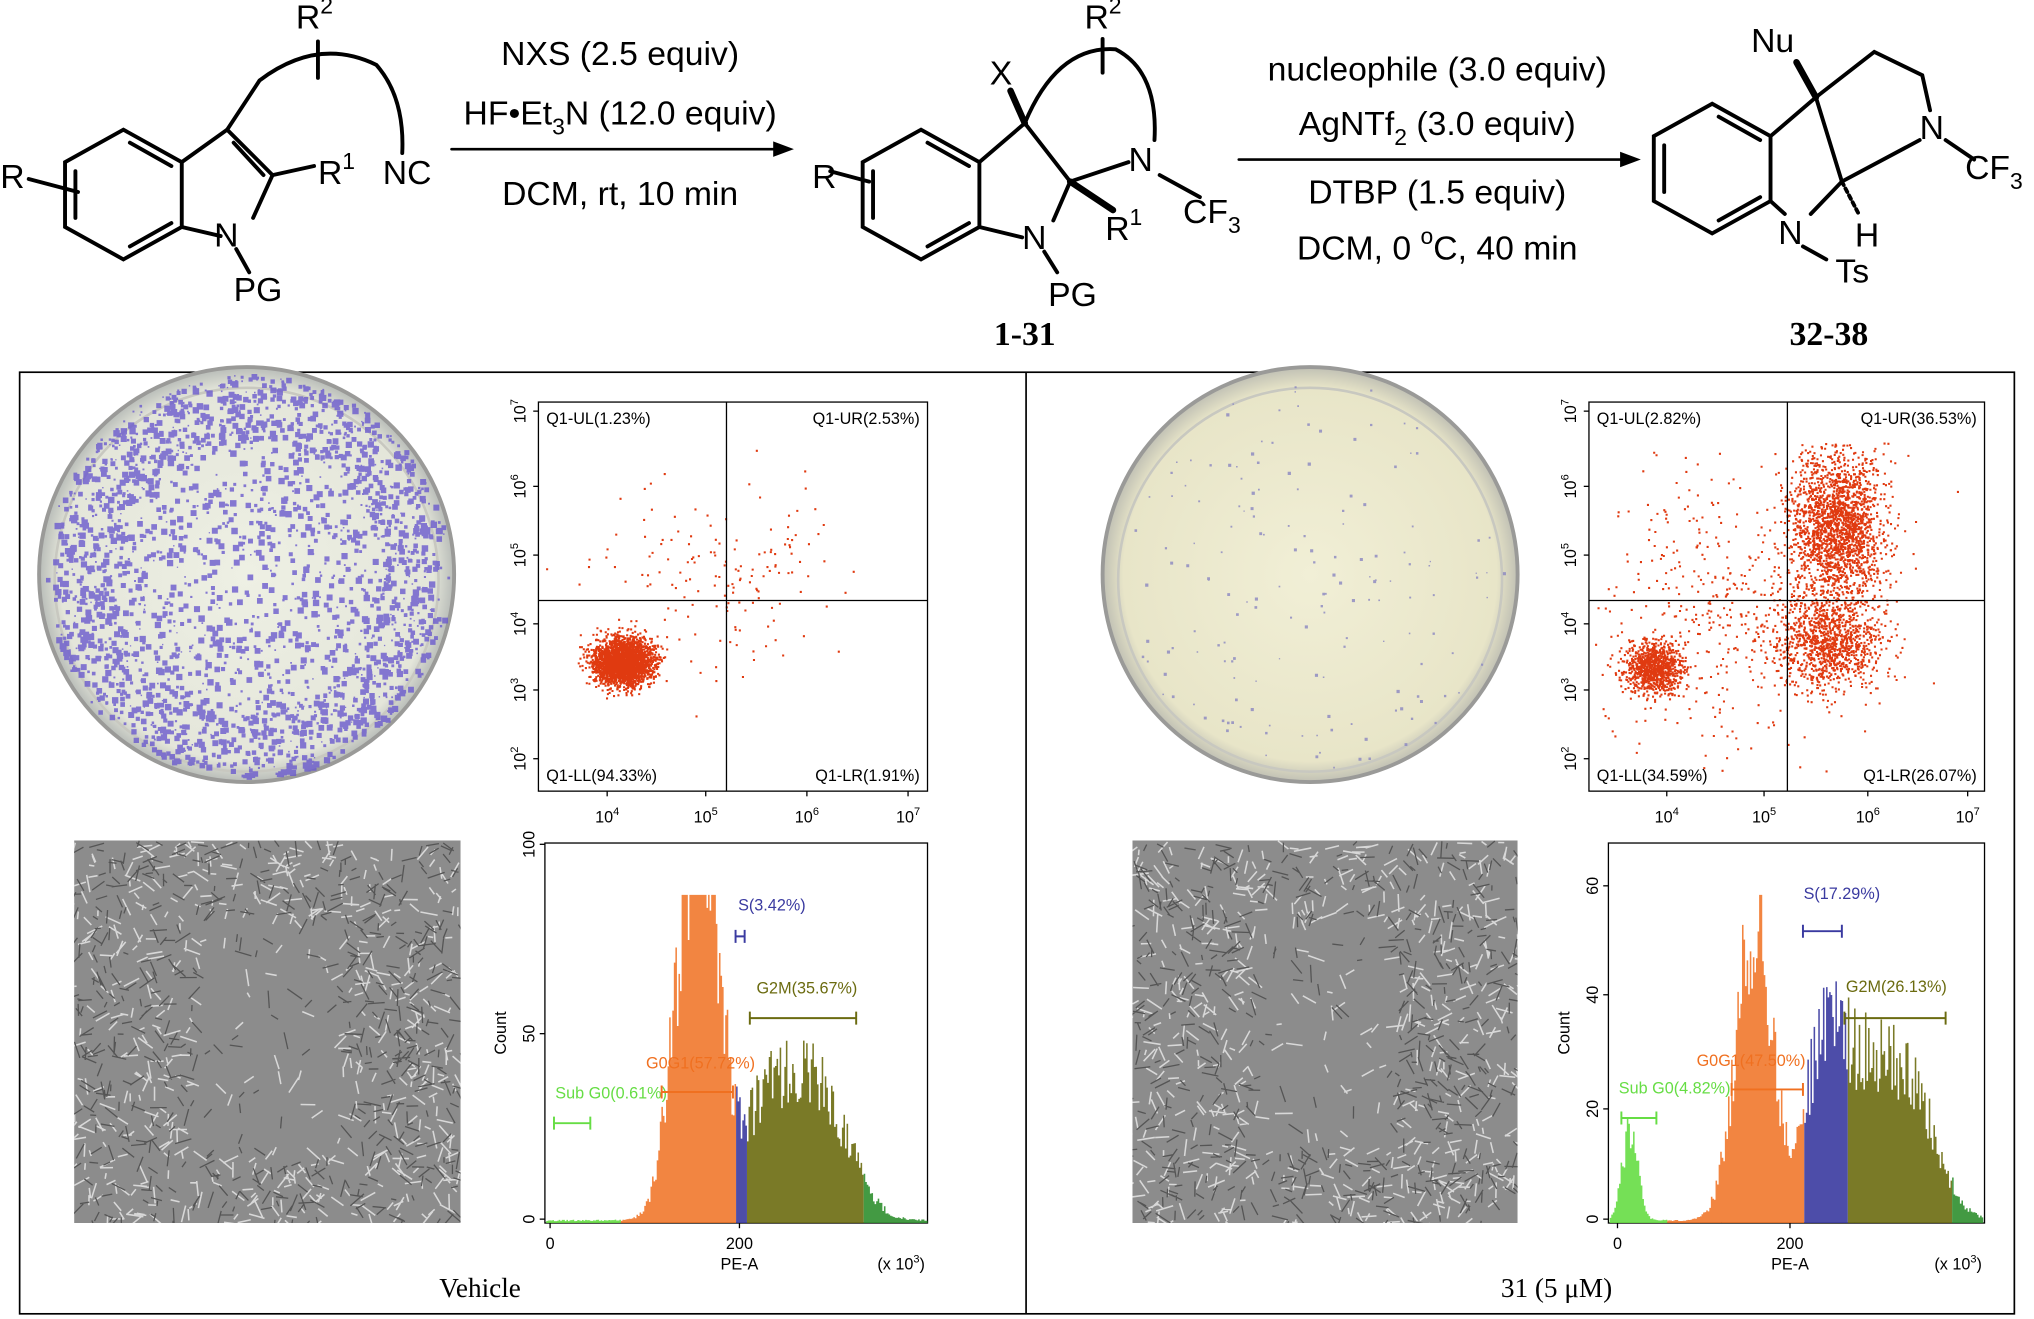 This screenshot has height=1319, width=2034. Describe the element at coordinates (550, 1244) in the screenshot. I see `x-tick-label: 0` at that location.